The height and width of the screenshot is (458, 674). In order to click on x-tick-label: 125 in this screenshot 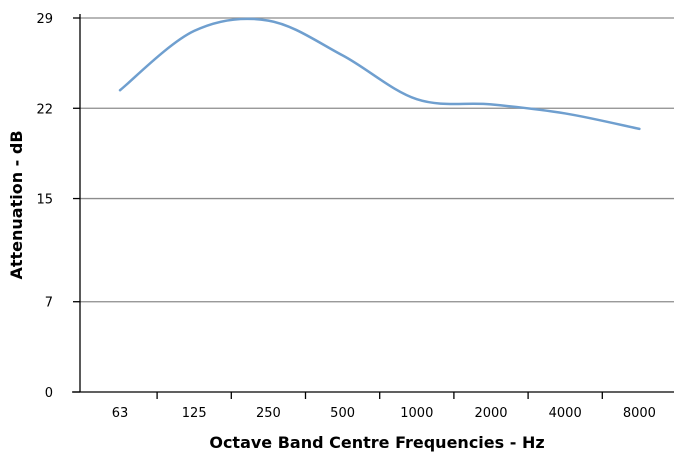, I will do `click(194, 413)`.